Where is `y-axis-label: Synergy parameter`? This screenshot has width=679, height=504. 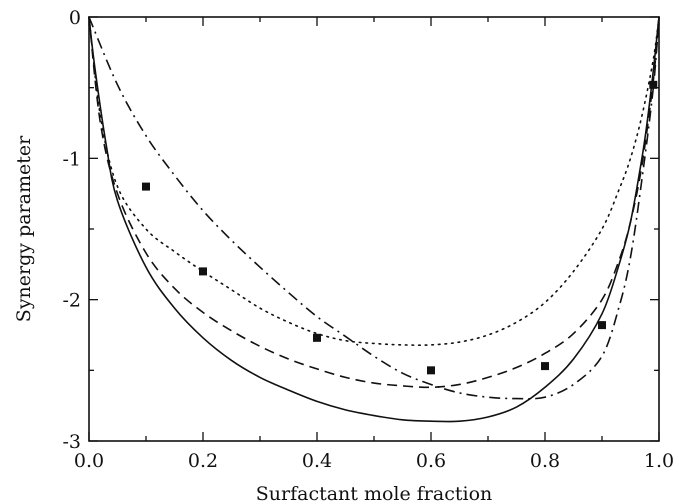 y-axis-label: Synergy parameter is located at coordinates (24, 228).